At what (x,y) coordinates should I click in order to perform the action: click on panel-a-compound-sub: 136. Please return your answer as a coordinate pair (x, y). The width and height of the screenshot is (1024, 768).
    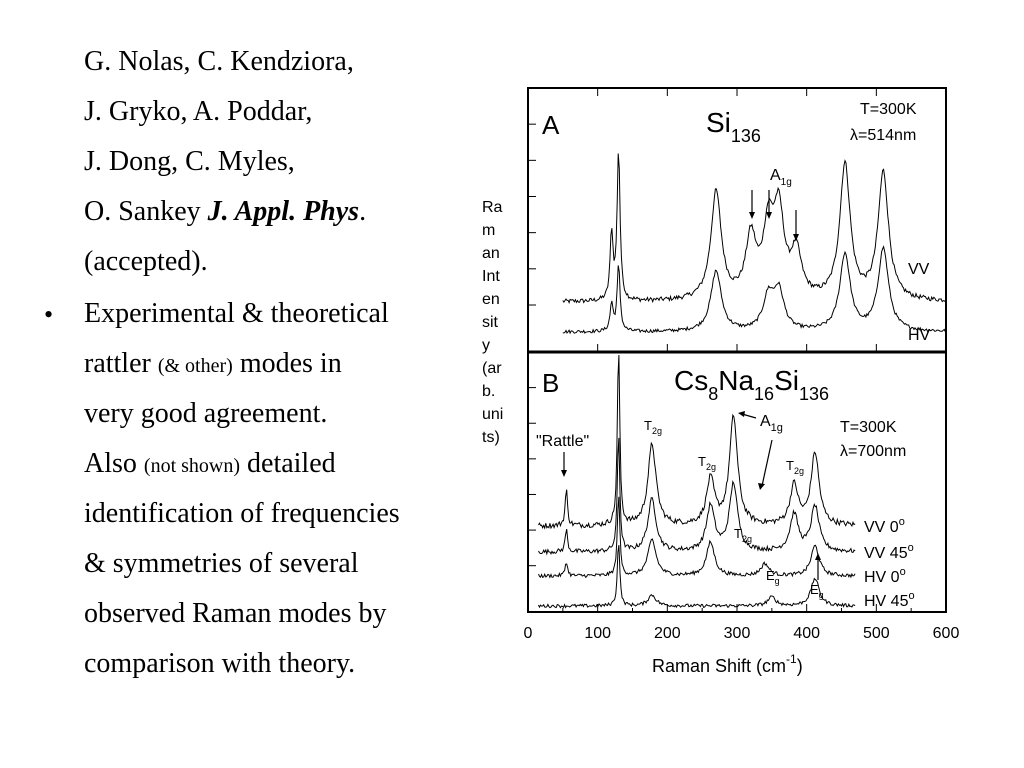
    Looking at the image, I should click on (746, 136).